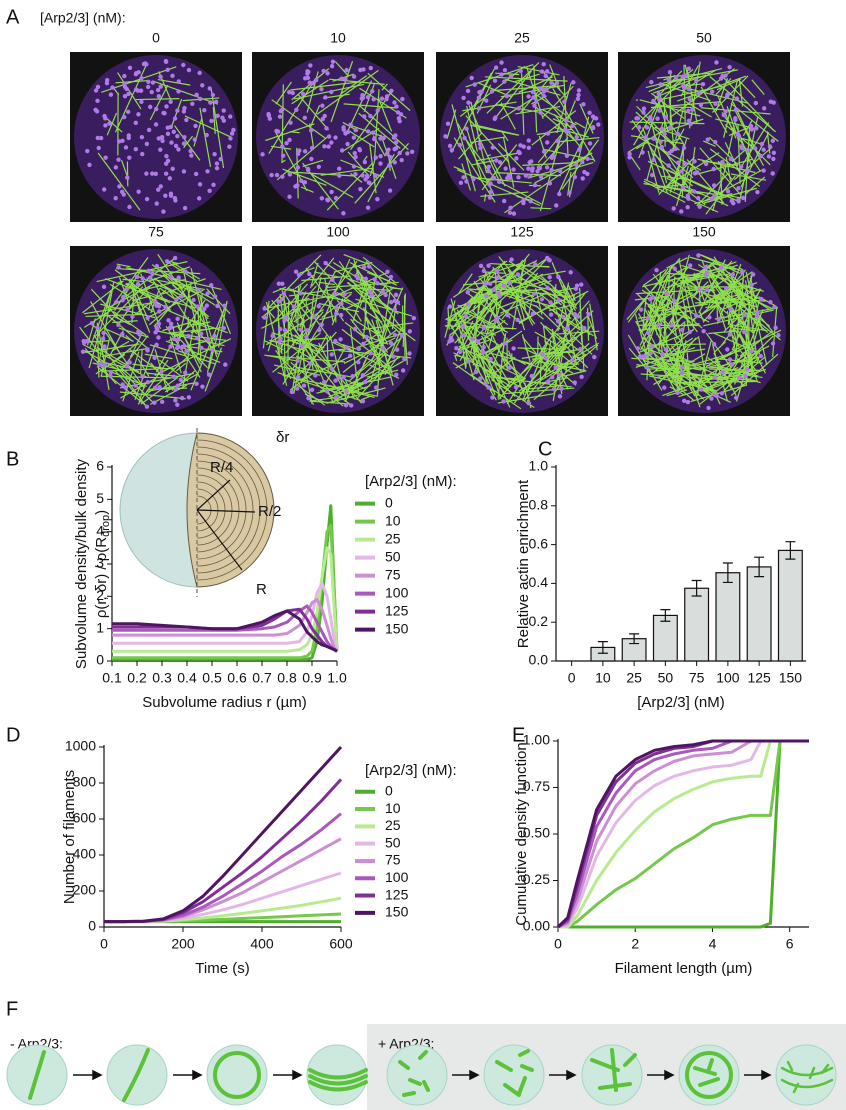  Describe the element at coordinates (682, 834) in the screenshot. I see `series-line` at that location.